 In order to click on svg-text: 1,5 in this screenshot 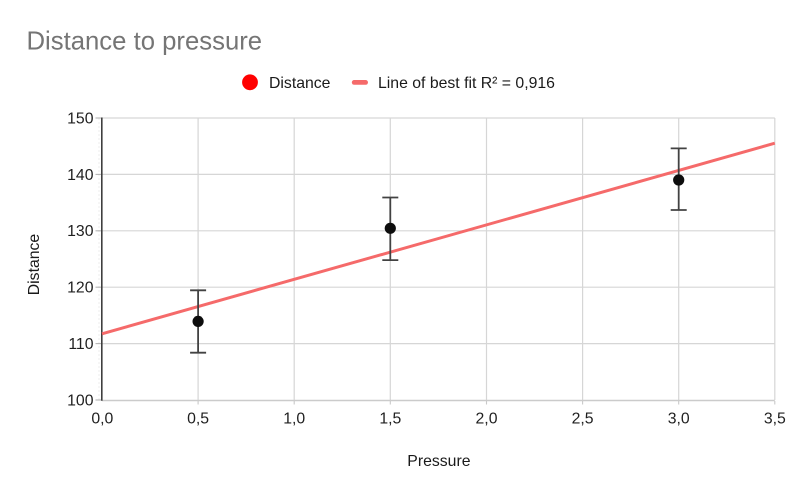, I will do `click(390, 418)`.